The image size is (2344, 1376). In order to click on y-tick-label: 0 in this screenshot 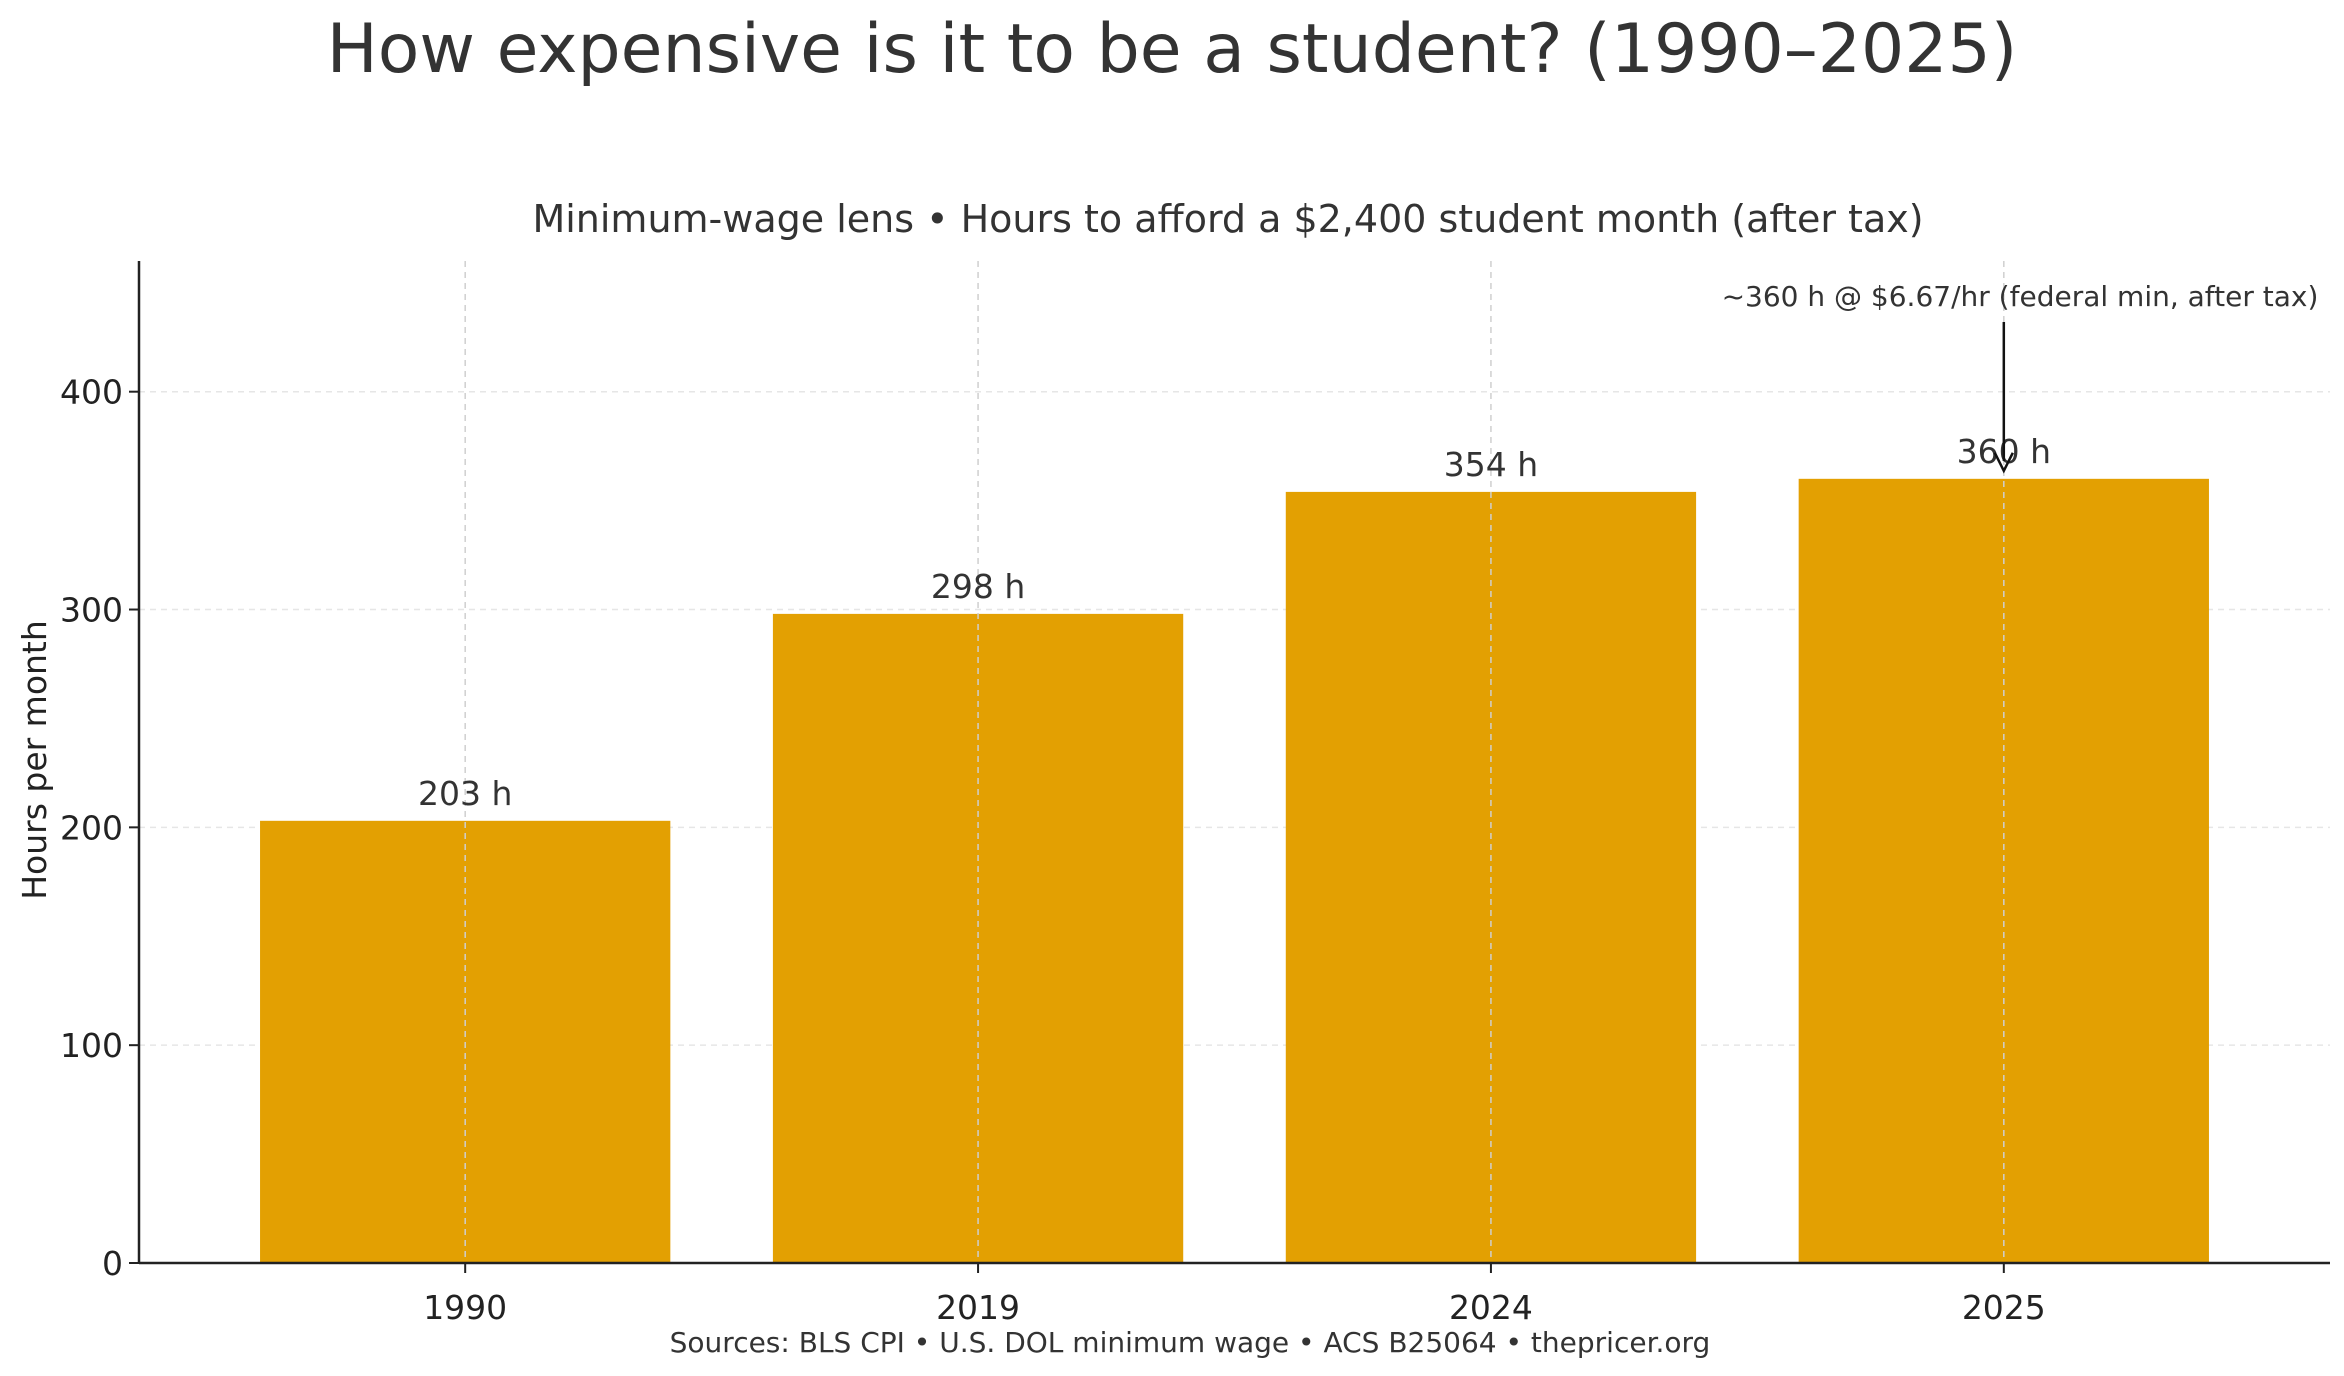, I will do `click(112, 1263)`.